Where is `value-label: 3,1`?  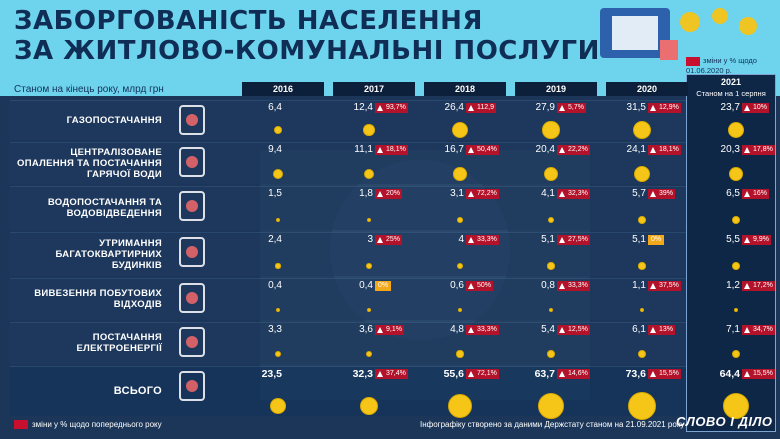 value-label: 3,1 is located at coordinates (457, 193).